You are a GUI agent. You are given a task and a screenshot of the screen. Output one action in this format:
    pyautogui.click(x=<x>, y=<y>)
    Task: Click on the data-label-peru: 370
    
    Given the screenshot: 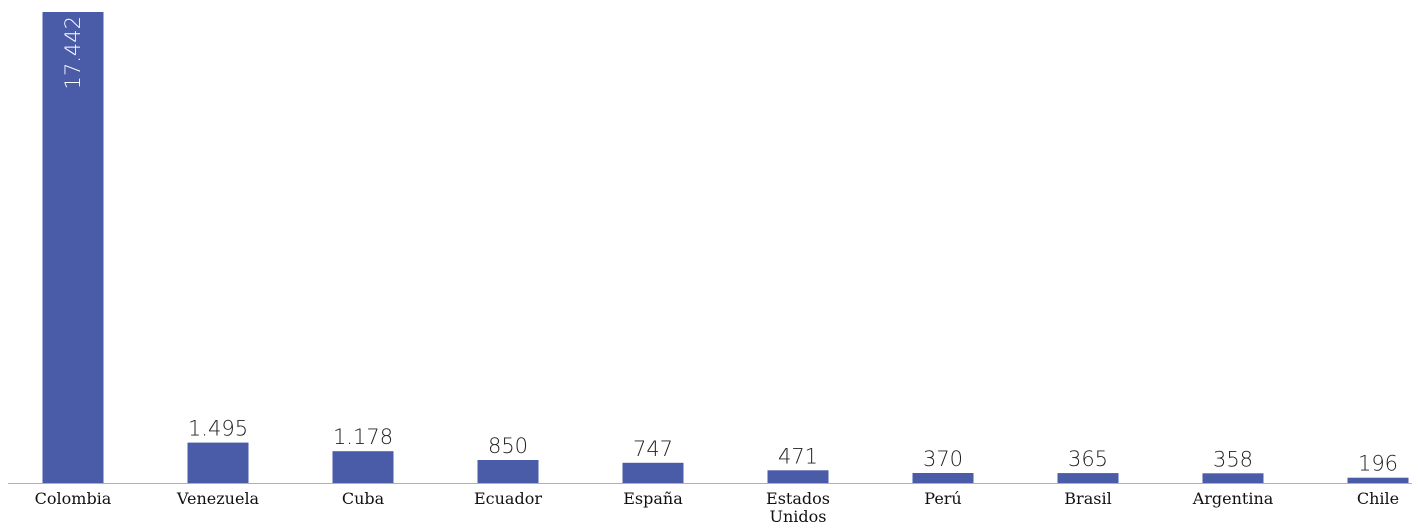 What is the action you would take?
    pyautogui.click(x=943, y=459)
    